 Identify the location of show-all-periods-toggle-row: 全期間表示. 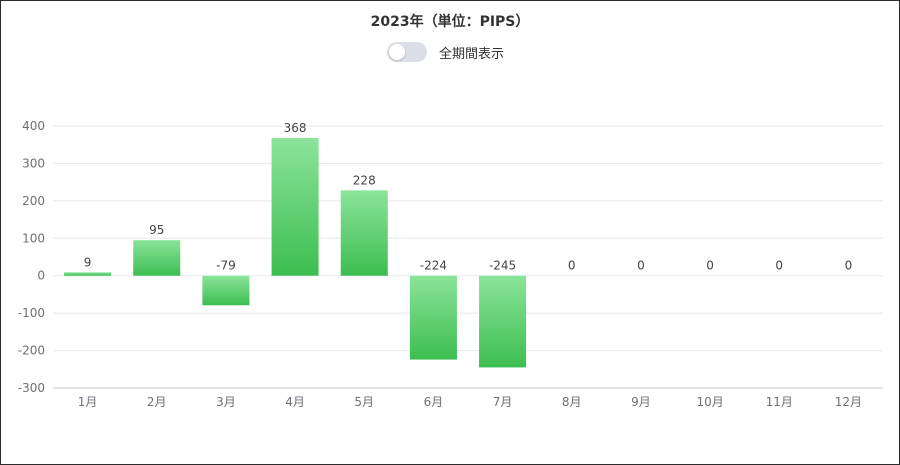
(445, 52).